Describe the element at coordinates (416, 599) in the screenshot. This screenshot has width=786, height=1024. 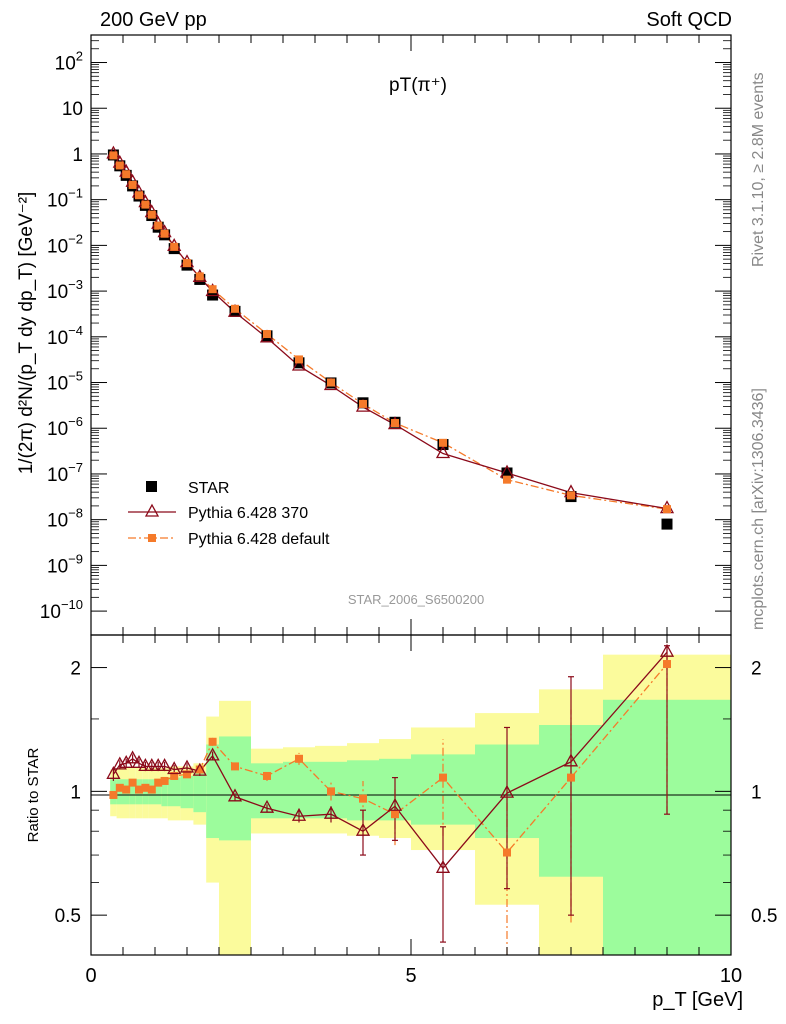
I see `watermark-label: STAR_2006_S6500200` at that location.